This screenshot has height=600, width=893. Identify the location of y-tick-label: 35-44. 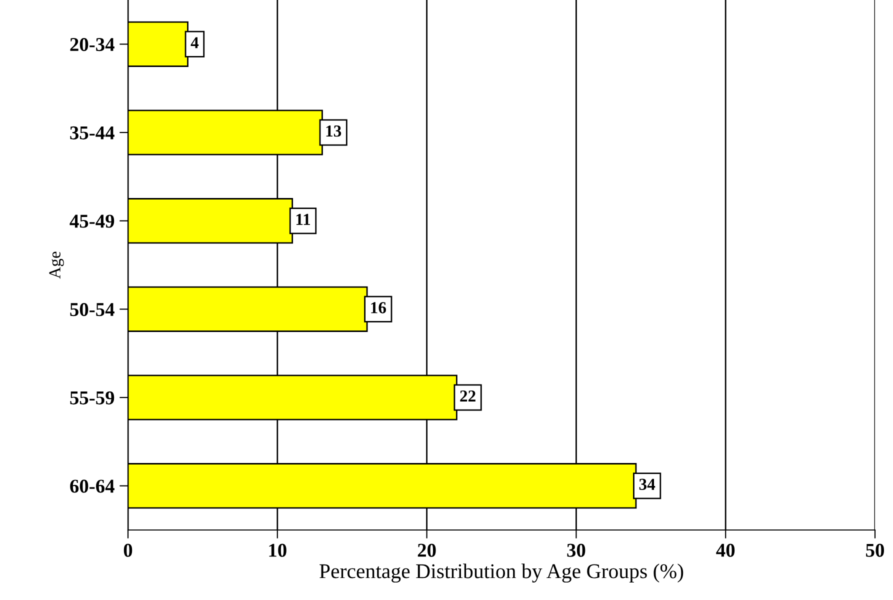
(92, 133).